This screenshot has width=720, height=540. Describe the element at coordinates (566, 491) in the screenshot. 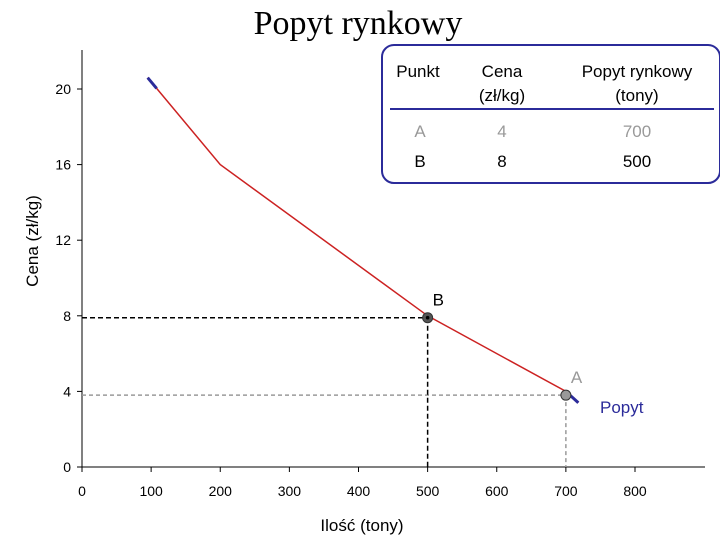

I see `x-tick-label: 700` at that location.